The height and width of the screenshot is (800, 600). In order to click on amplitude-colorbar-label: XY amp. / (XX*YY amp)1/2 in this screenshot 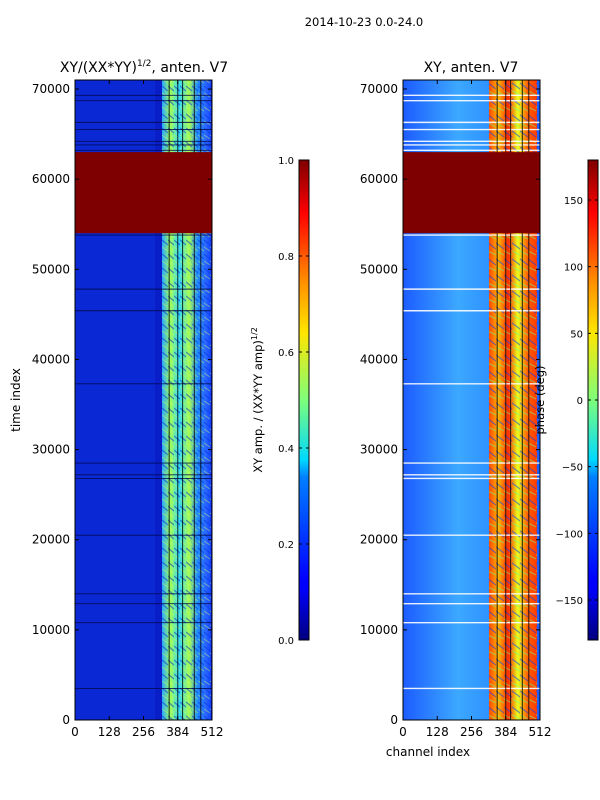, I will do `click(257, 400)`.